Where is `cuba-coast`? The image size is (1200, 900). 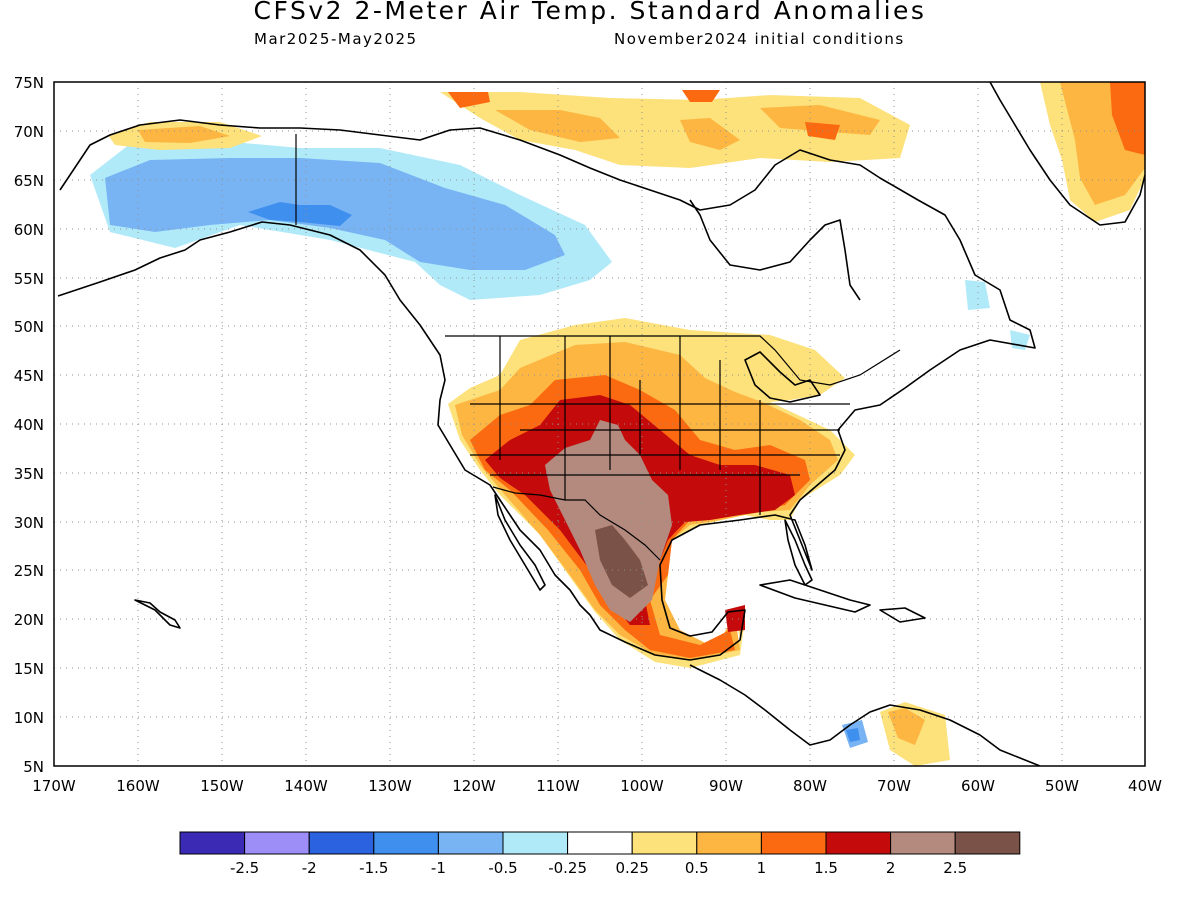 cuba-coast is located at coordinates (815, 596).